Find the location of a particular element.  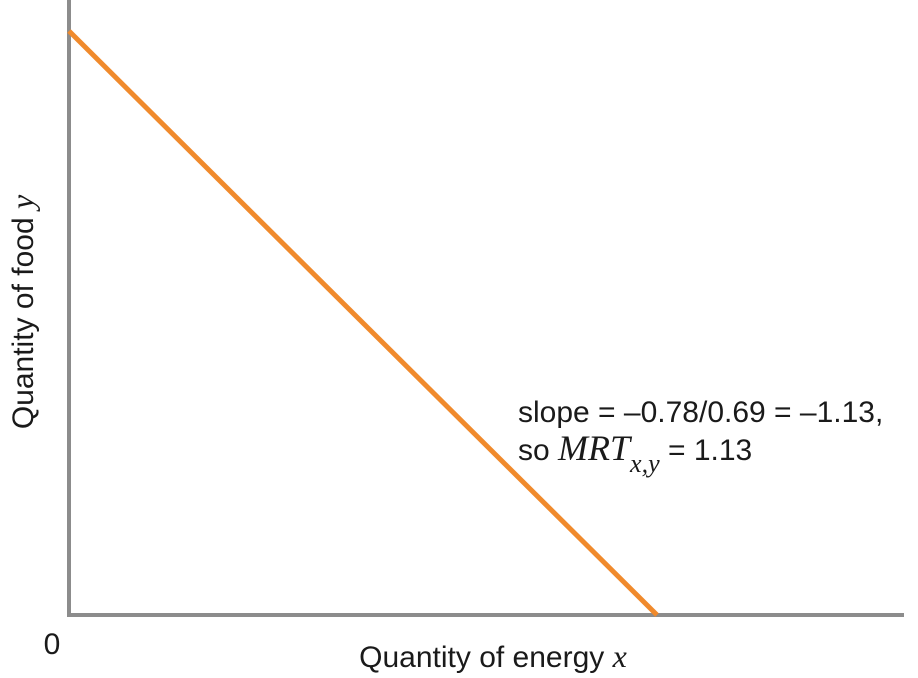

y-axis-title-space is located at coordinates (23, 213).